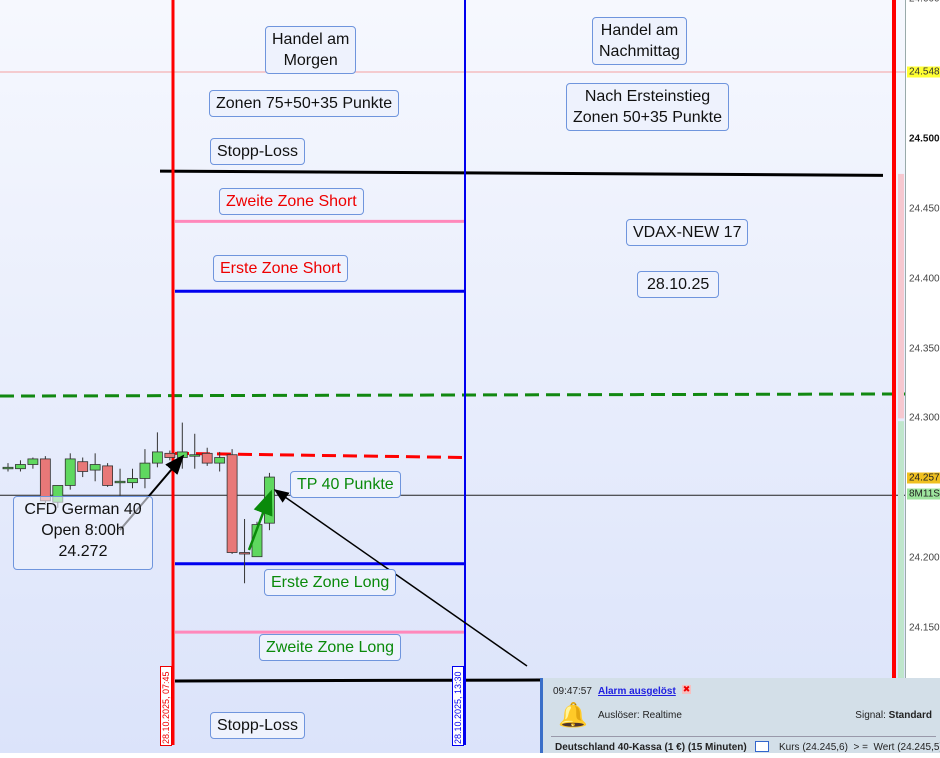 The image size is (940, 758). Describe the element at coordinates (762, 746) in the screenshot. I see `chart-icon` at that location.